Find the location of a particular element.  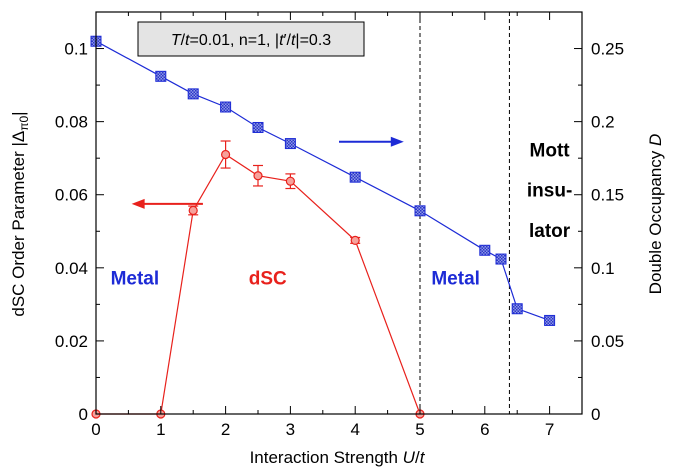

y-left-tick-label: 0 is located at coordinates (83, 414).